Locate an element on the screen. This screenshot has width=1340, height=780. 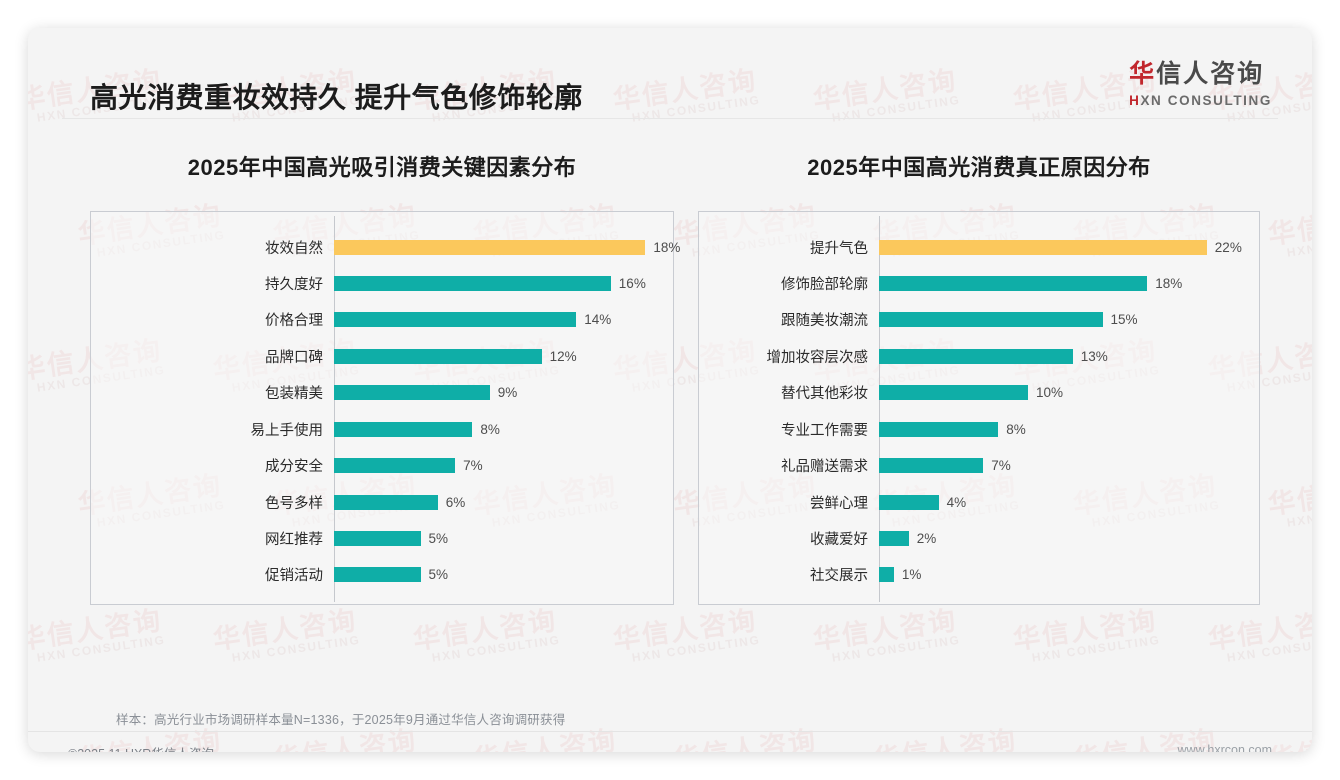
bar-category-label: 包装精美 is located at coordinates (294, 394).